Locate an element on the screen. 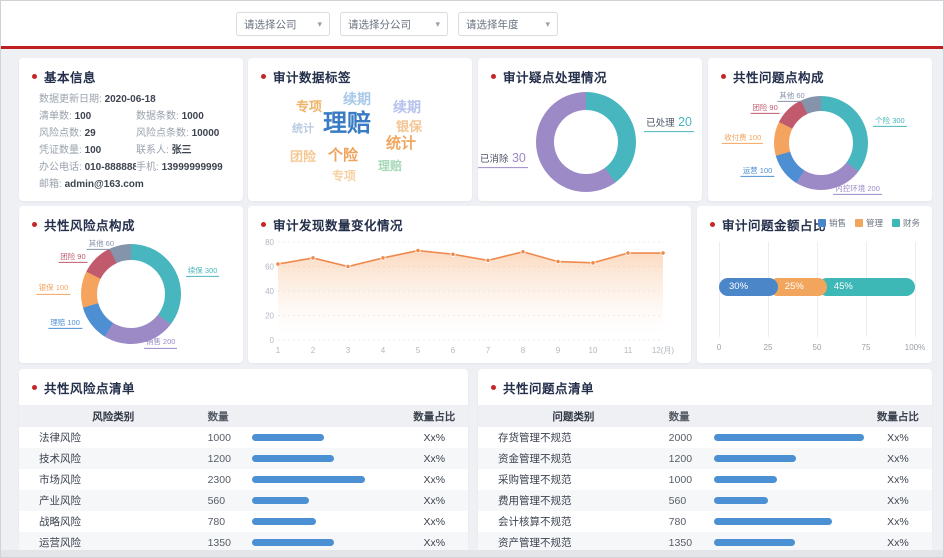  gridline is located at coordinates (915, 289).